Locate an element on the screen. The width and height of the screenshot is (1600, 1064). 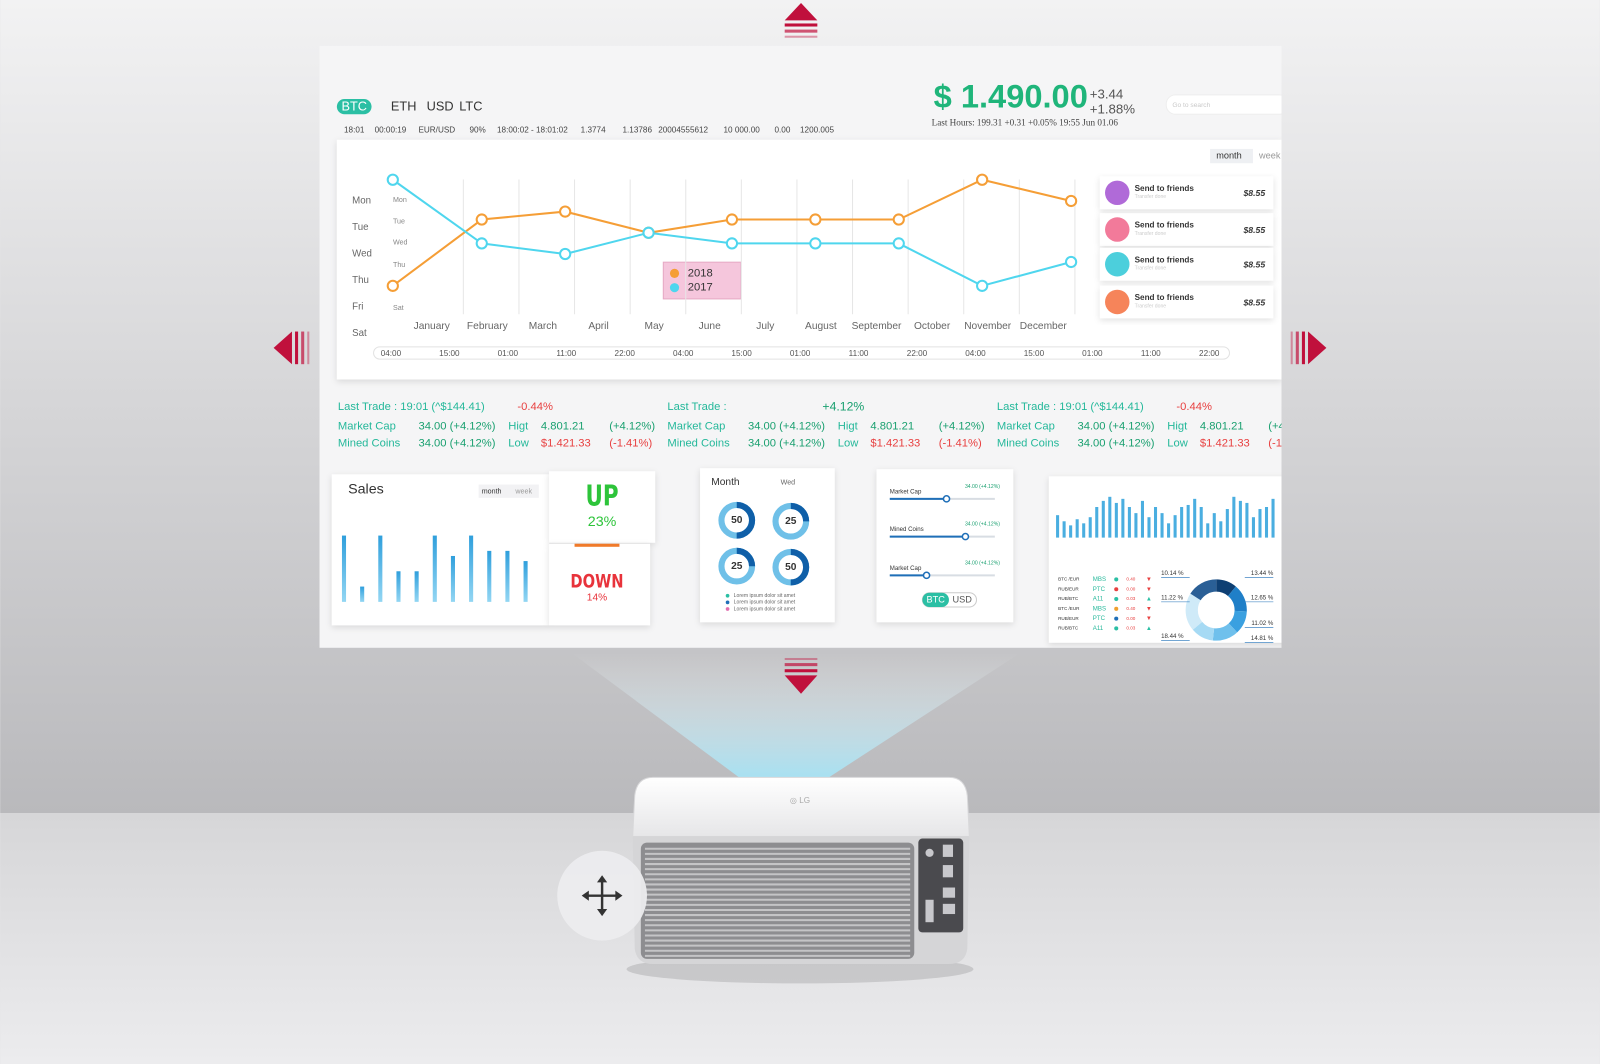
projector-logo: ◎ LG is located at coordinates (800, 800).